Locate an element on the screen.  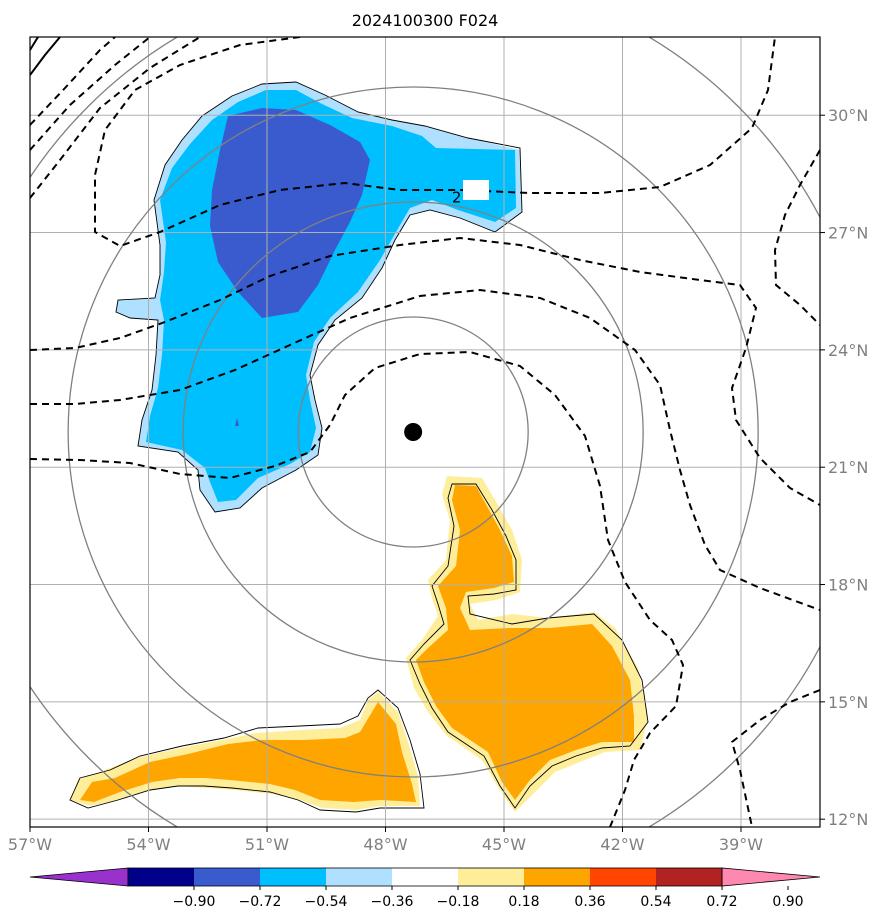
colorbar-frame is located at coordinates (425, 877).